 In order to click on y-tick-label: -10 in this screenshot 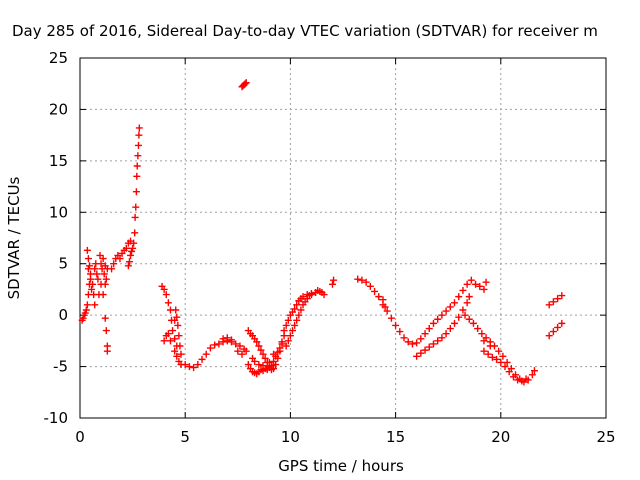, I will do `click(56, 418)`.